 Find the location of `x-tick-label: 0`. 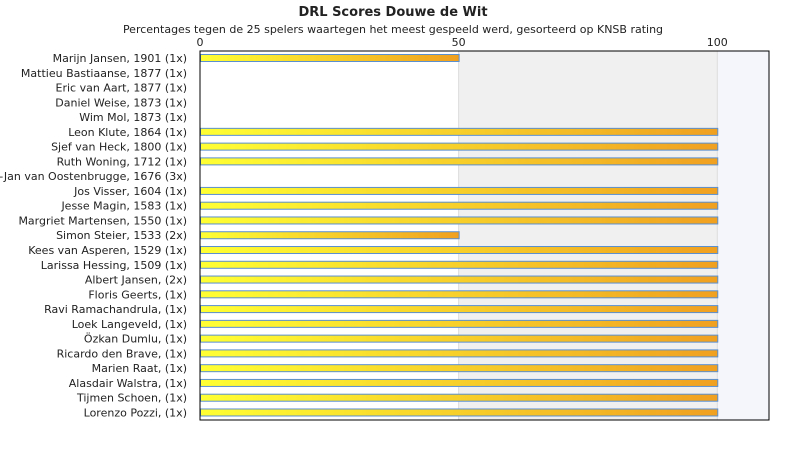

x-tick-label: 0 is located at coordinates (200, 42).